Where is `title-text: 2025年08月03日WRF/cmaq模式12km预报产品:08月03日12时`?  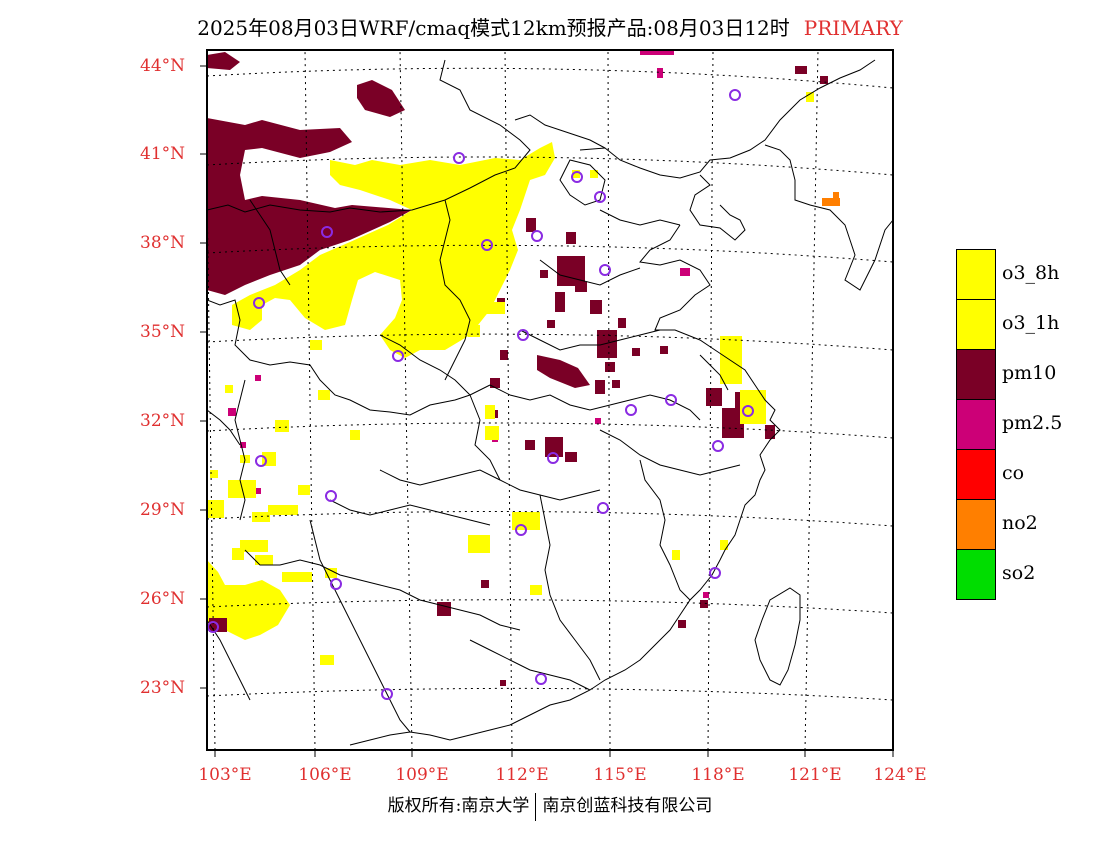
title-text: 2025年08月03日WRF/cmaq模式12km预报产品:08月03日12时 is located at coordinates (493, 28).